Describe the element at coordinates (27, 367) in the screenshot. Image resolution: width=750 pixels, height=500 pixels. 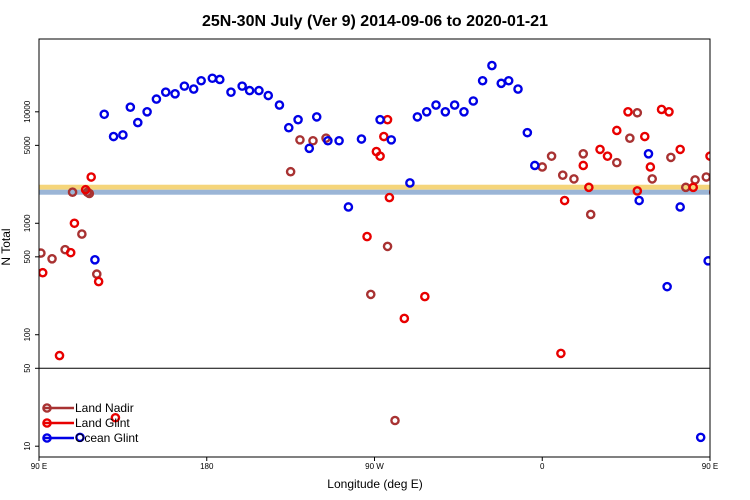
I see `y-tick-label-1: 50` at that location.